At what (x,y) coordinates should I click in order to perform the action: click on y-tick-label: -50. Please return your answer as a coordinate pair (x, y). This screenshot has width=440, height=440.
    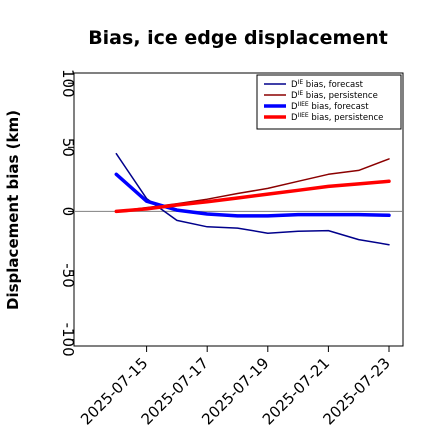
    Looking at the image, I should click on (68, 275).